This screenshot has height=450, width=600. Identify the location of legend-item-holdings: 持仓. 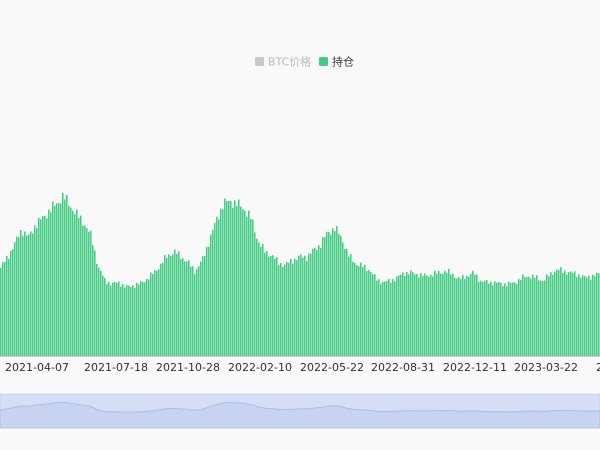
(336, 62).